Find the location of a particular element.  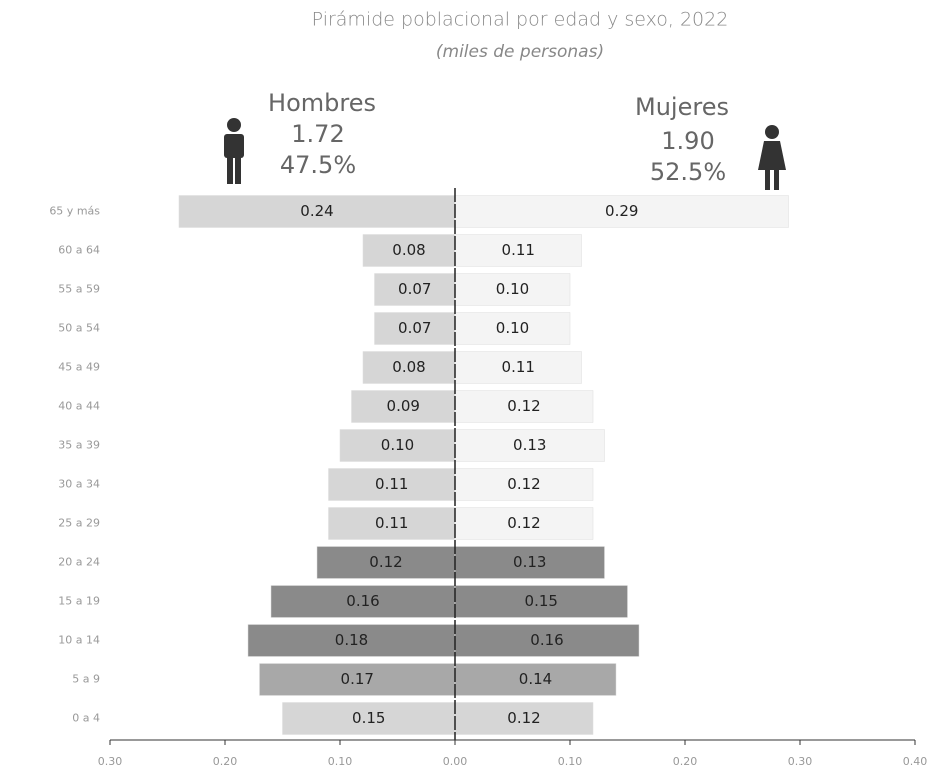

category-label: 0 a 4 is located at coordinates (86, 718).